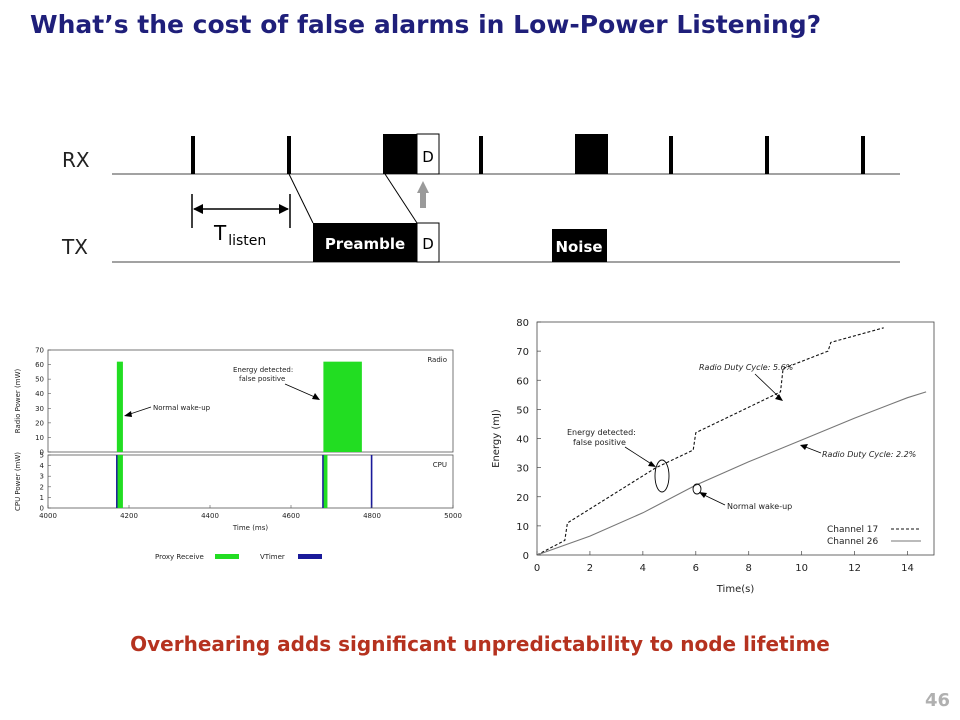  Describe the element at coordinates (247, 241) in the screenshot. I see `tlisten-sub: listen` at that location.